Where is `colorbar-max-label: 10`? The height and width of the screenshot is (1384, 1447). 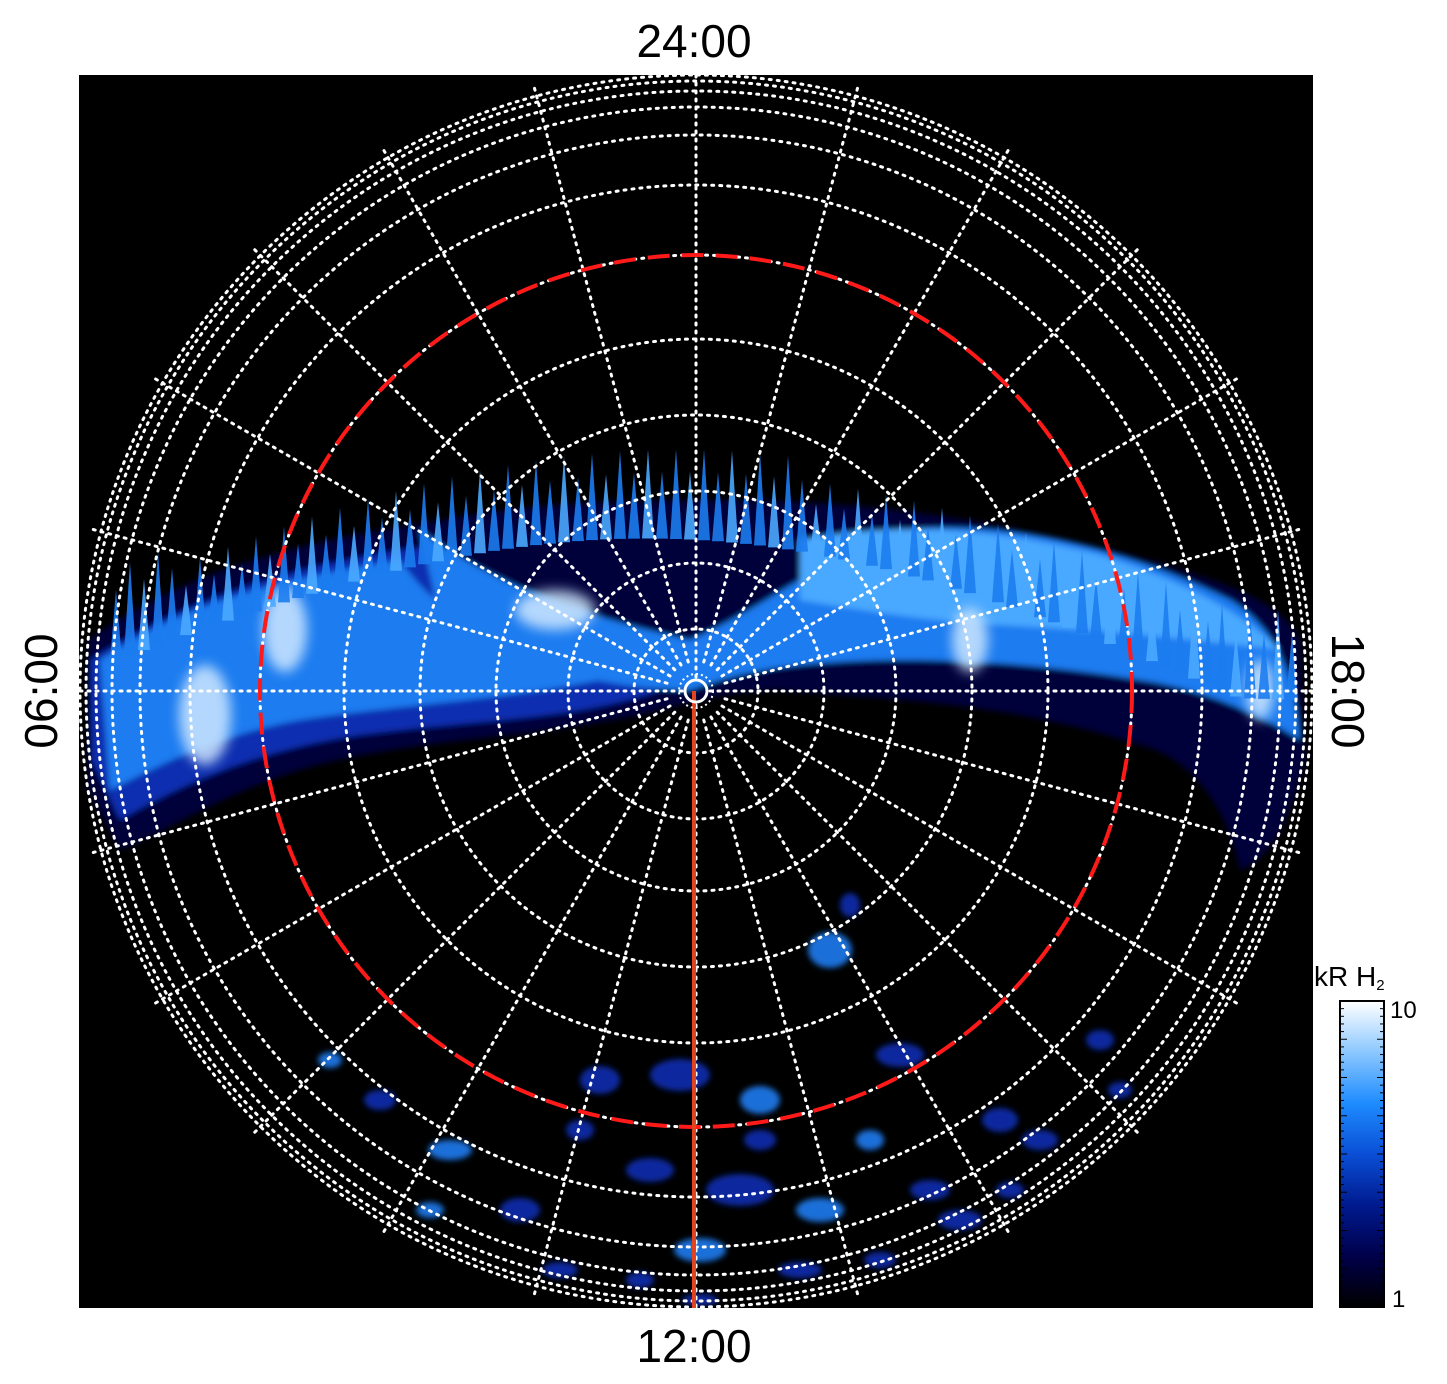 colorbar-max-label: 10 is located at coordinates (1403, 1010).